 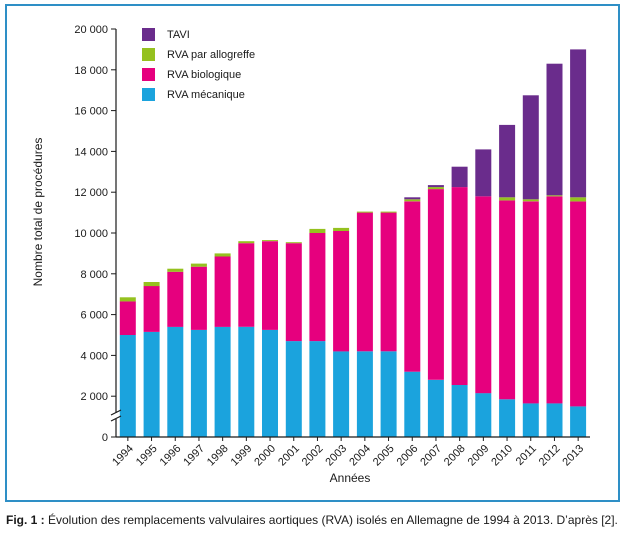 What do you see at coordinates (242, 456) in the screenshot?
I see `x-tick-label: 1999` at bounding box center [242, 456].